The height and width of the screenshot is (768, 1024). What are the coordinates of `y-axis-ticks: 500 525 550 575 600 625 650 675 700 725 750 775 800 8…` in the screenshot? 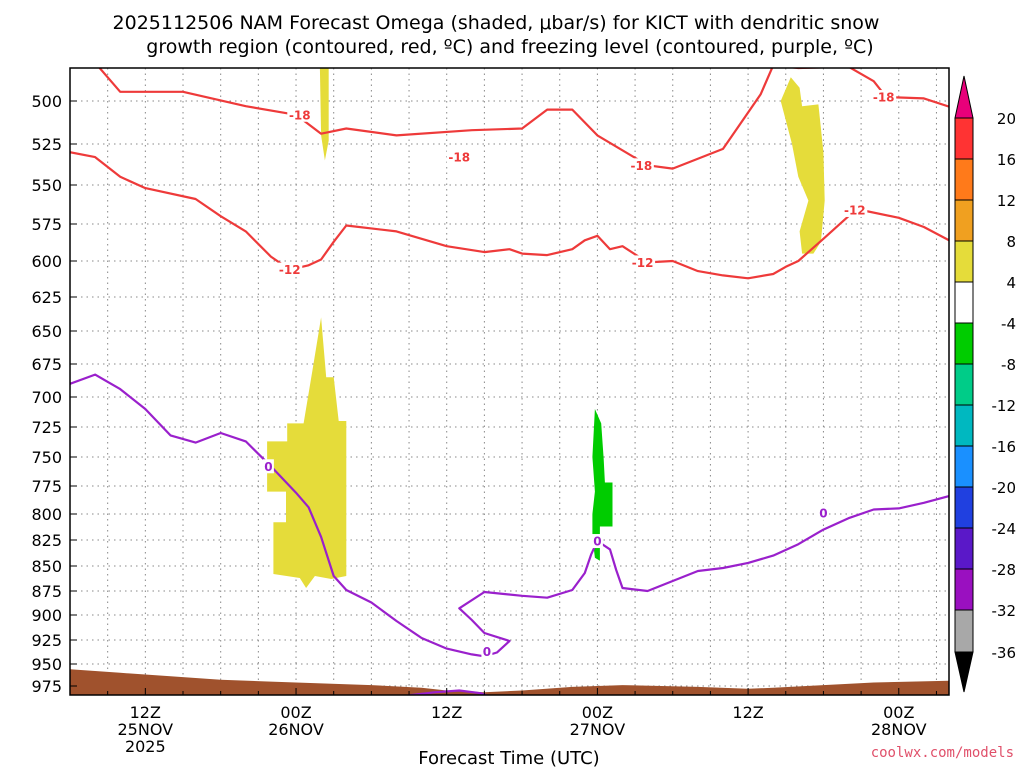 It's located at (54, 394).